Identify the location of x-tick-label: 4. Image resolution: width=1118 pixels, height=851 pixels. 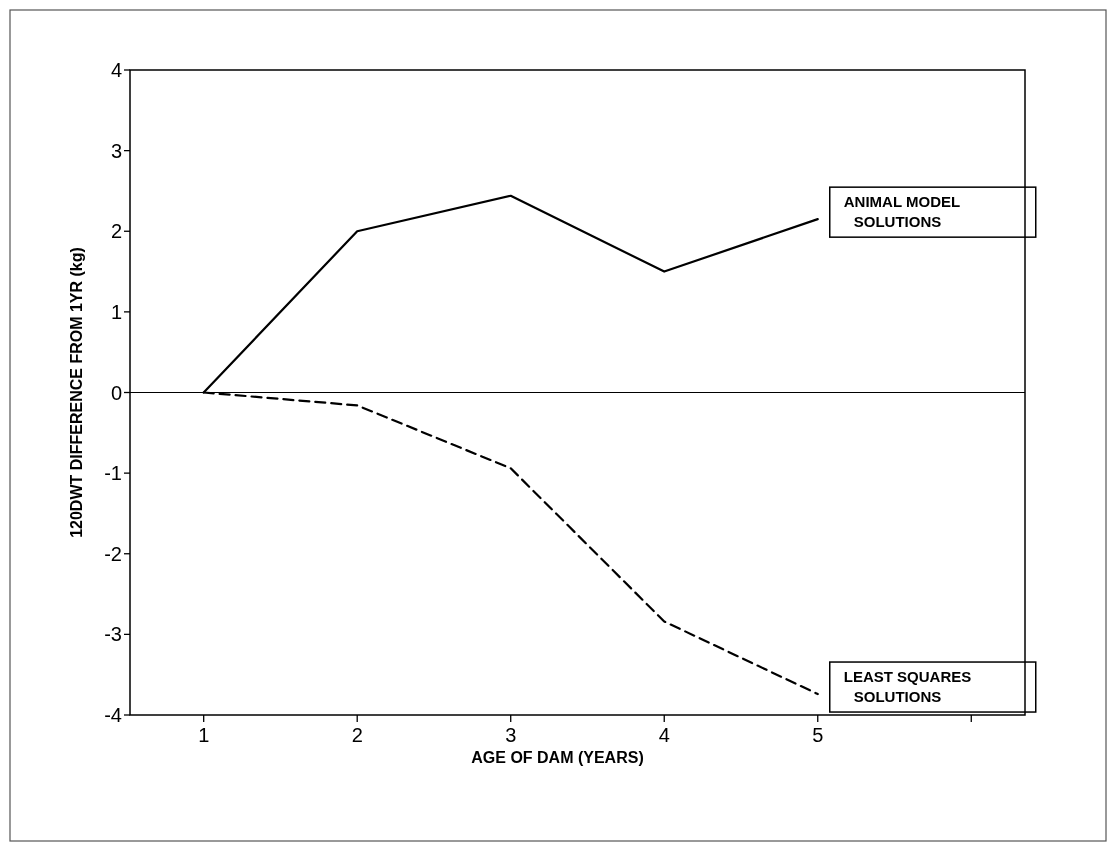
(664, 735).